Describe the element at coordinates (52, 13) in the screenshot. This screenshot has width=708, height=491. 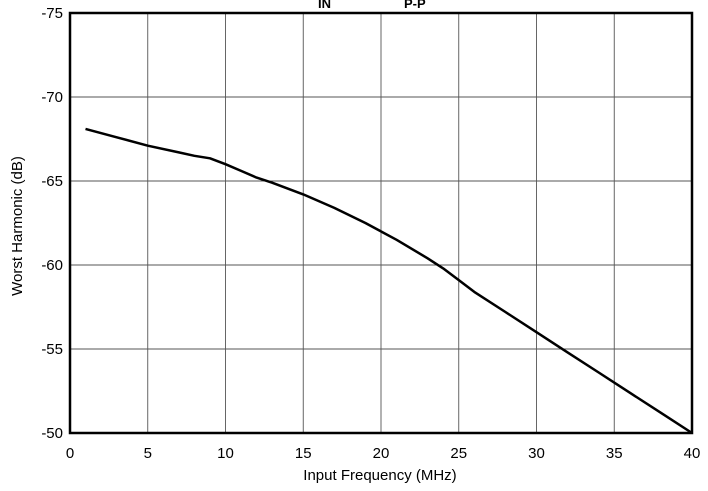
I see `y-tick-label: -75` at that location.